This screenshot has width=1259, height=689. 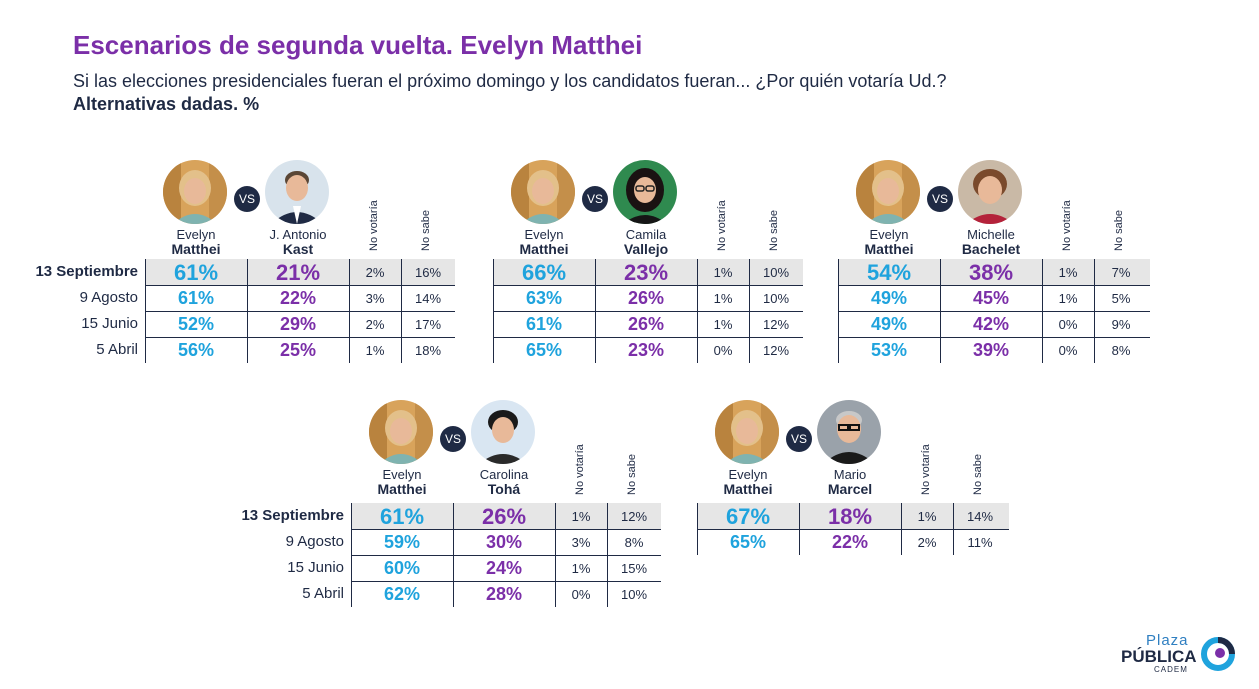 I want to click on candidate-2-name: Michelle Bachelet, so click(x=991, y=242).